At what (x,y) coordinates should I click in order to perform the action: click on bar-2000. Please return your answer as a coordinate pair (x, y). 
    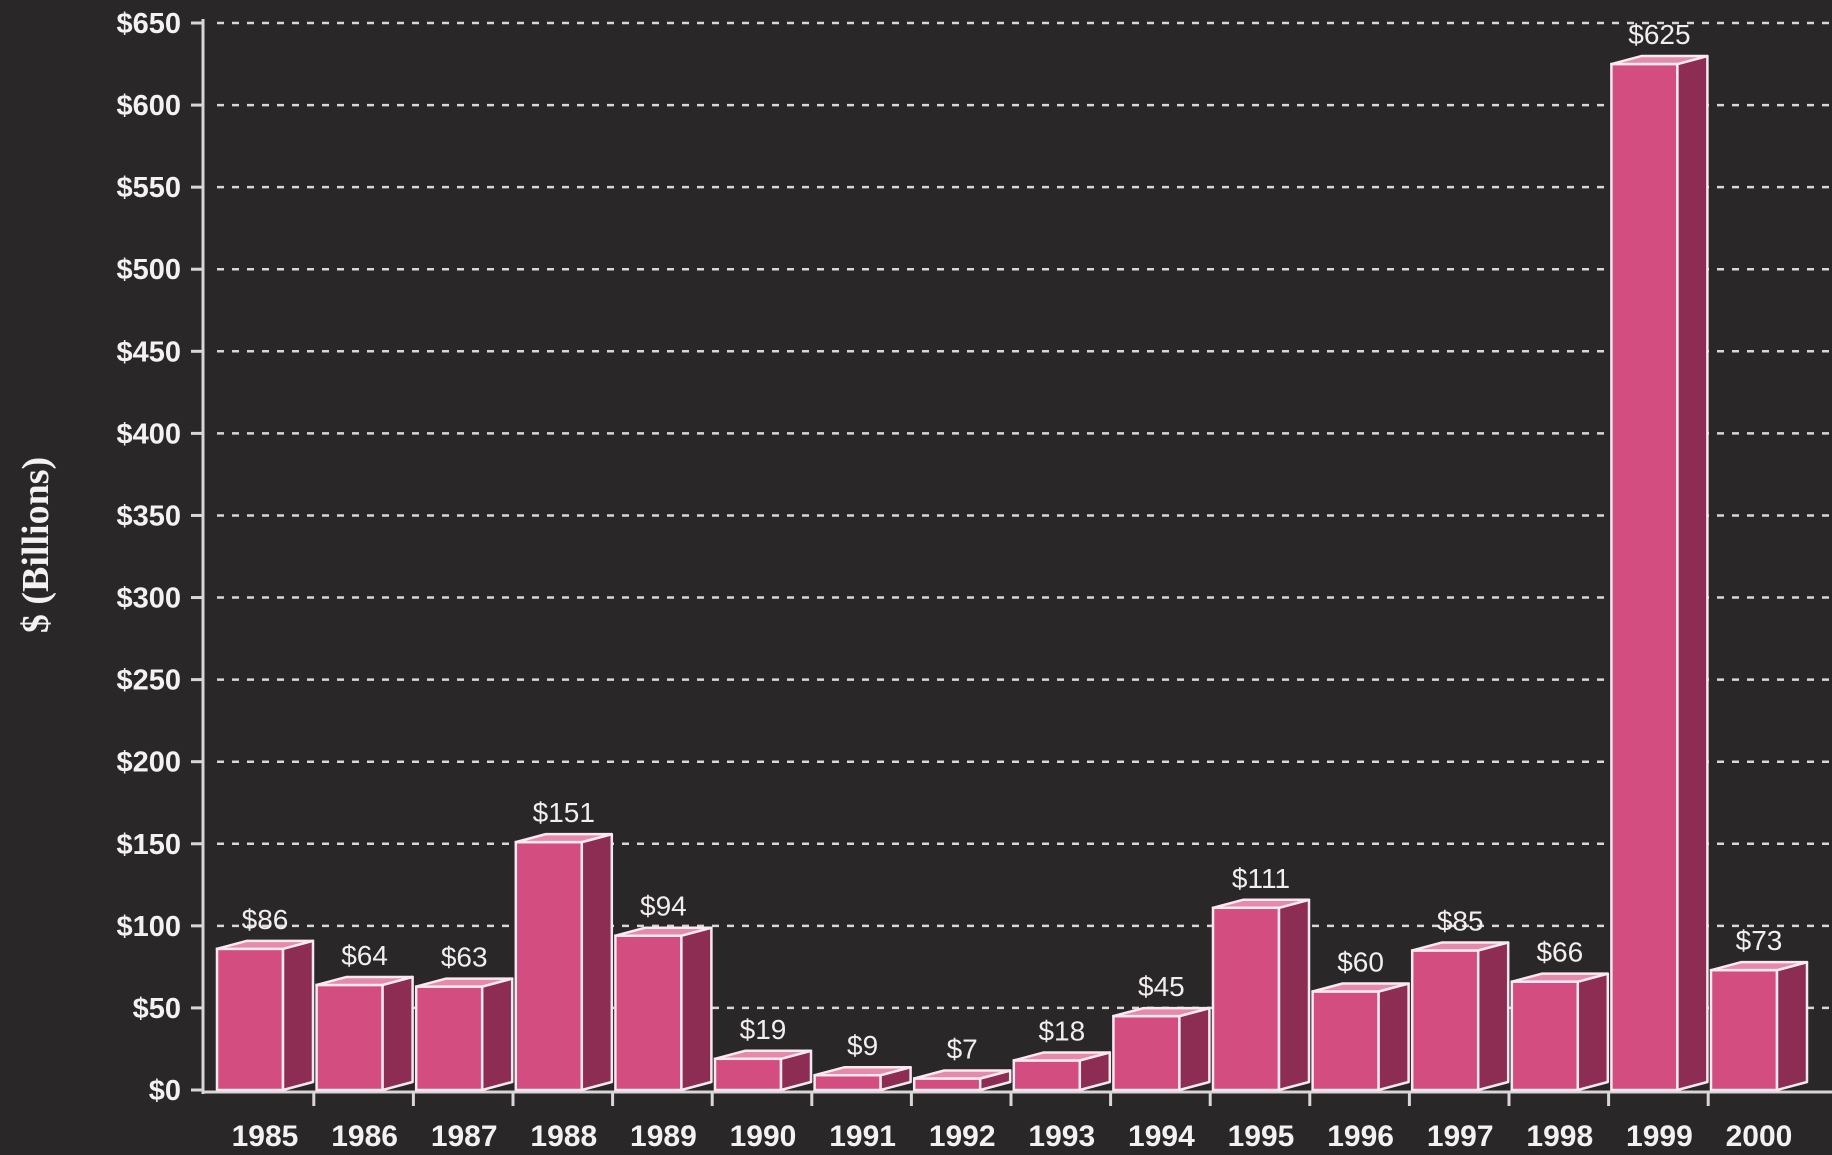
    Looking at the image, I should click on (1759, 1026).